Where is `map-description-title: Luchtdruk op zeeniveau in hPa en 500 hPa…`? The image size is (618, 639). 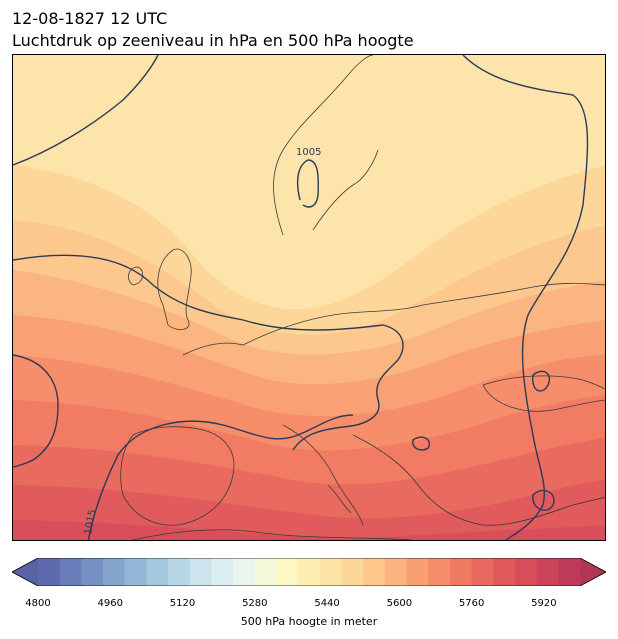
map-description-title: Luchtdruk op zeeniveau in hPa en 500 hPa… is located at coordinates (213, 40).